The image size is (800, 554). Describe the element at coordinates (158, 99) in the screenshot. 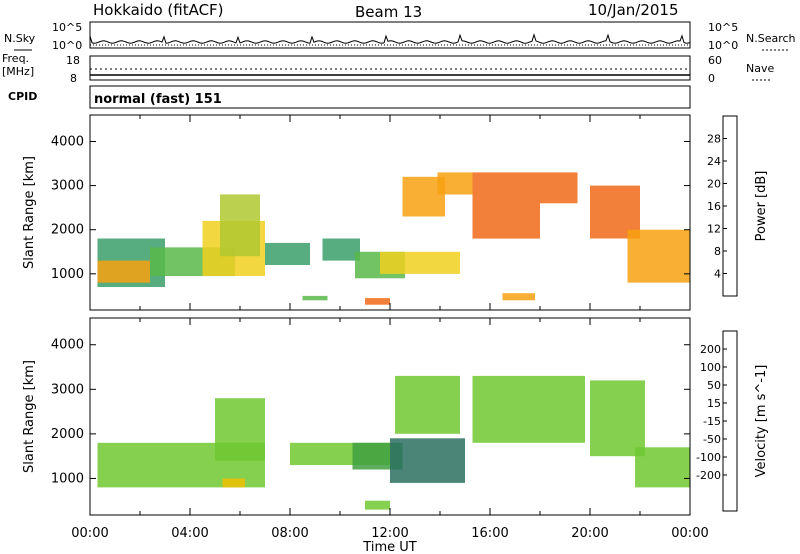

I see `cpid-value: normal (fast) 151` at that location.